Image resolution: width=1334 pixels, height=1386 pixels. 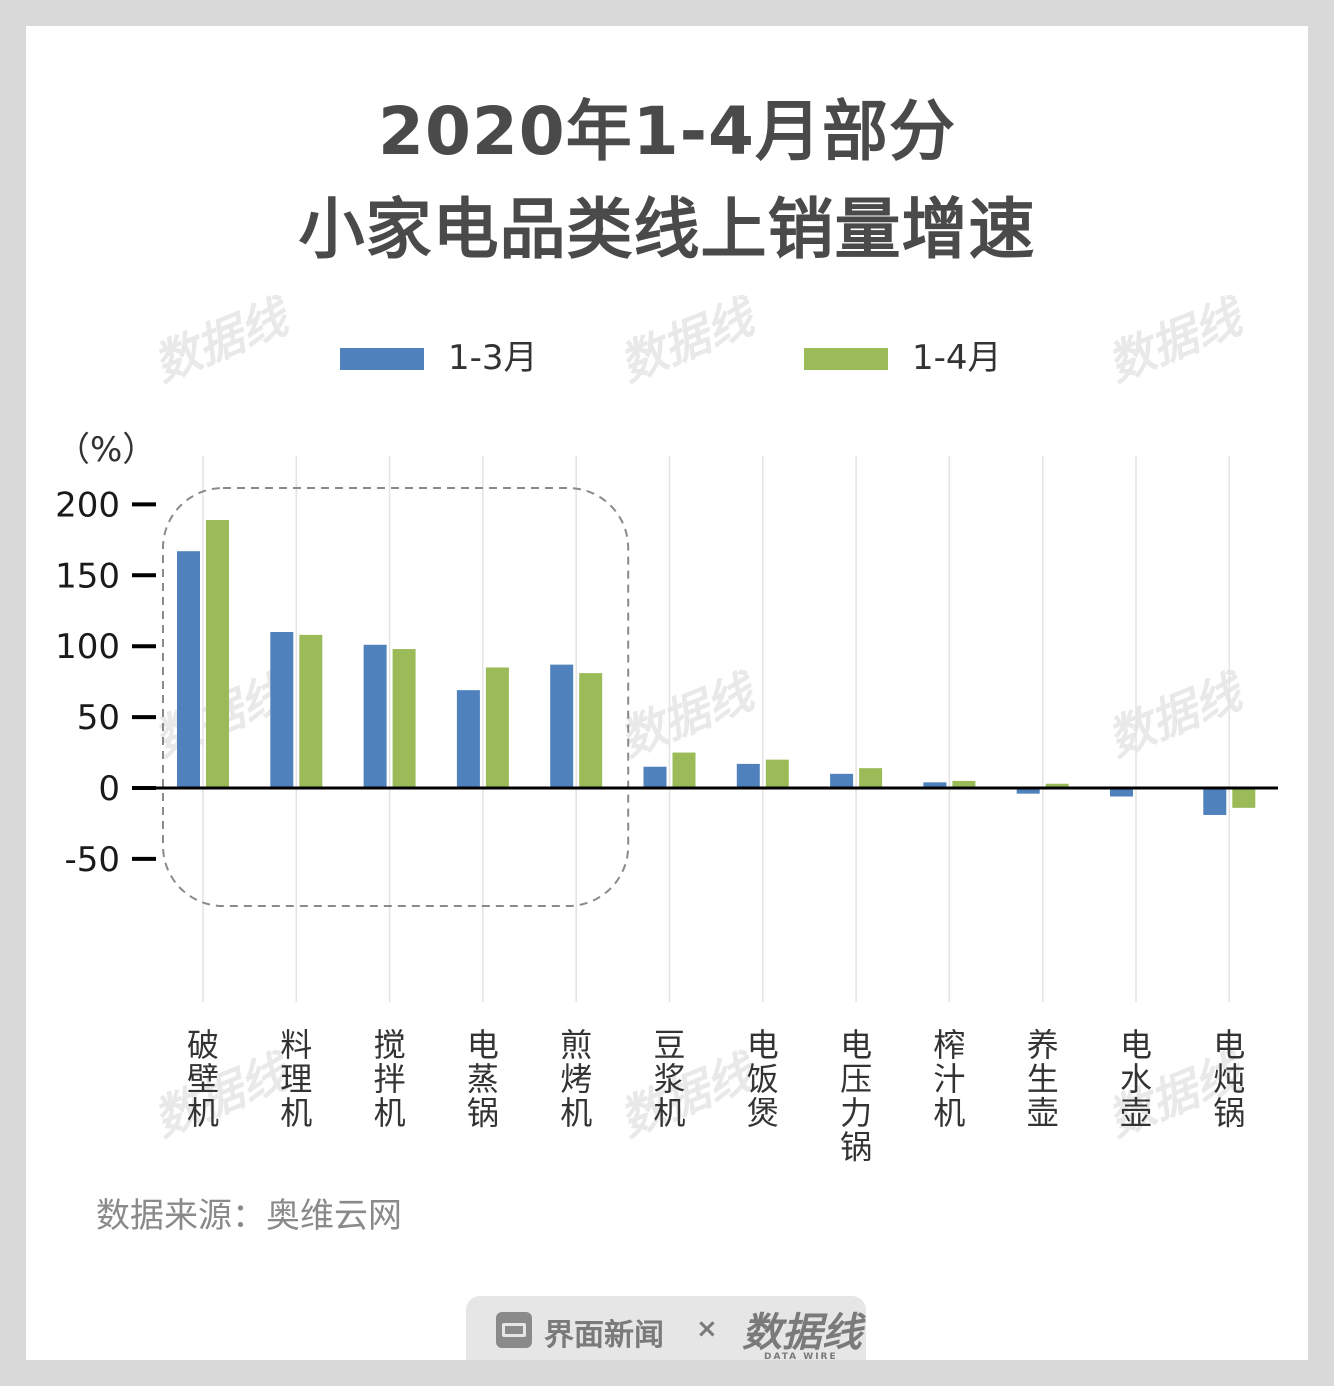 I want to click on bar-1-电水壶, so click(x=1121, y=792).